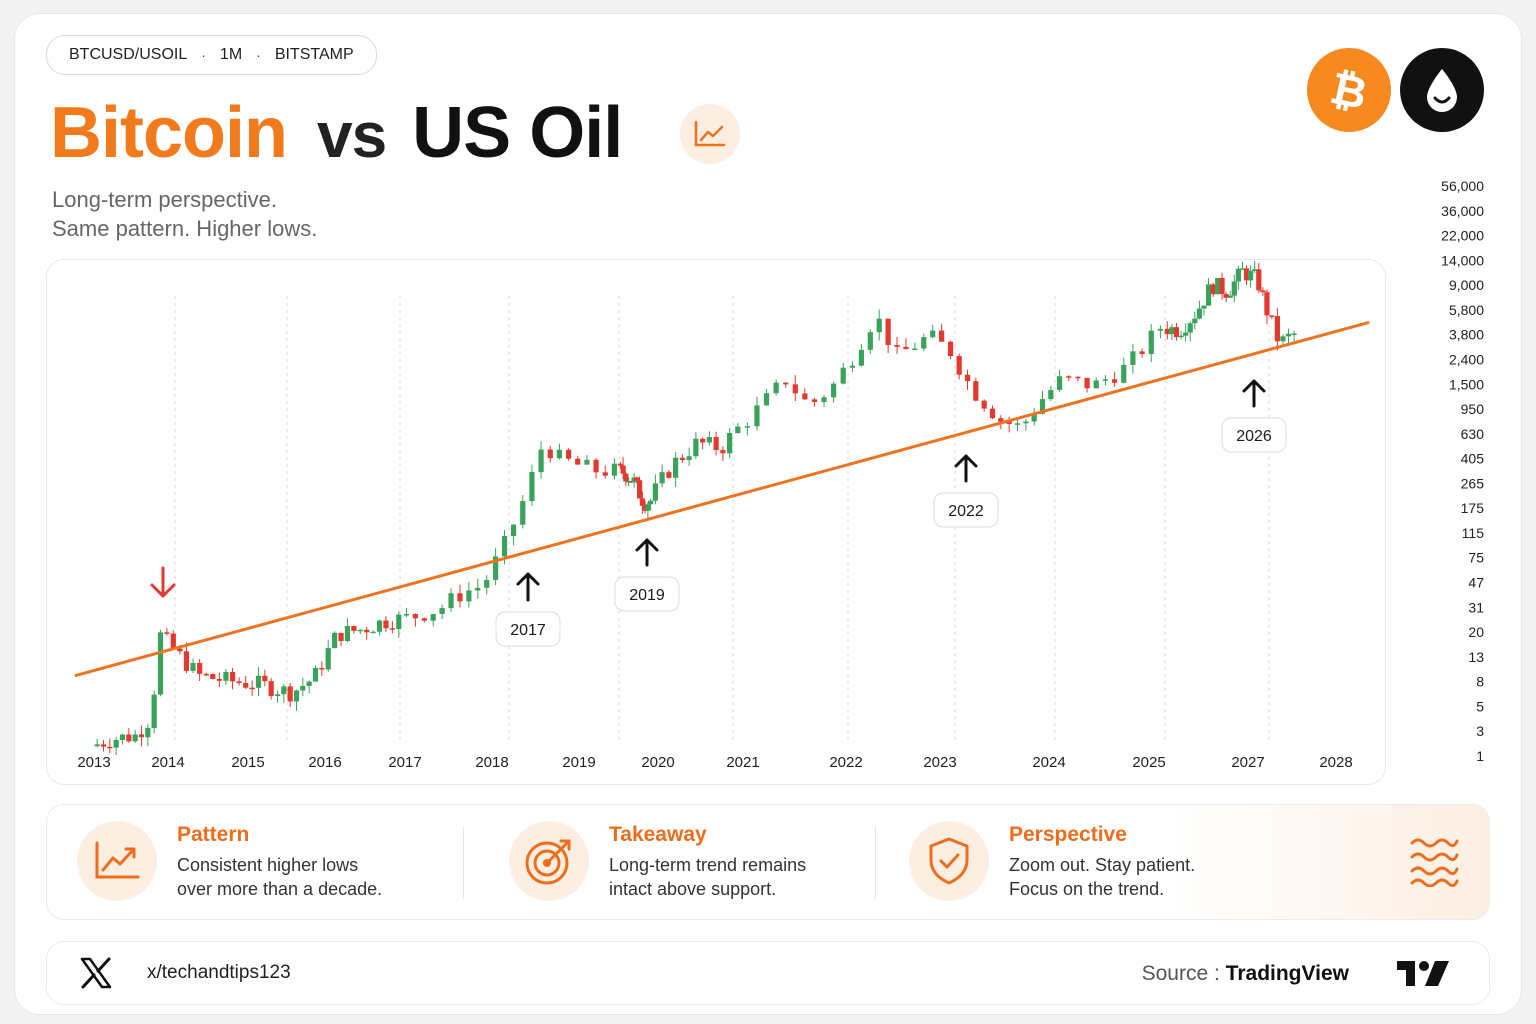 The image size is (1536, 1024). What do you see at coordinates (1462, 186) in the screenshot?
I see `y-tick-label: 56,000` at bounding box center [1462, 186].